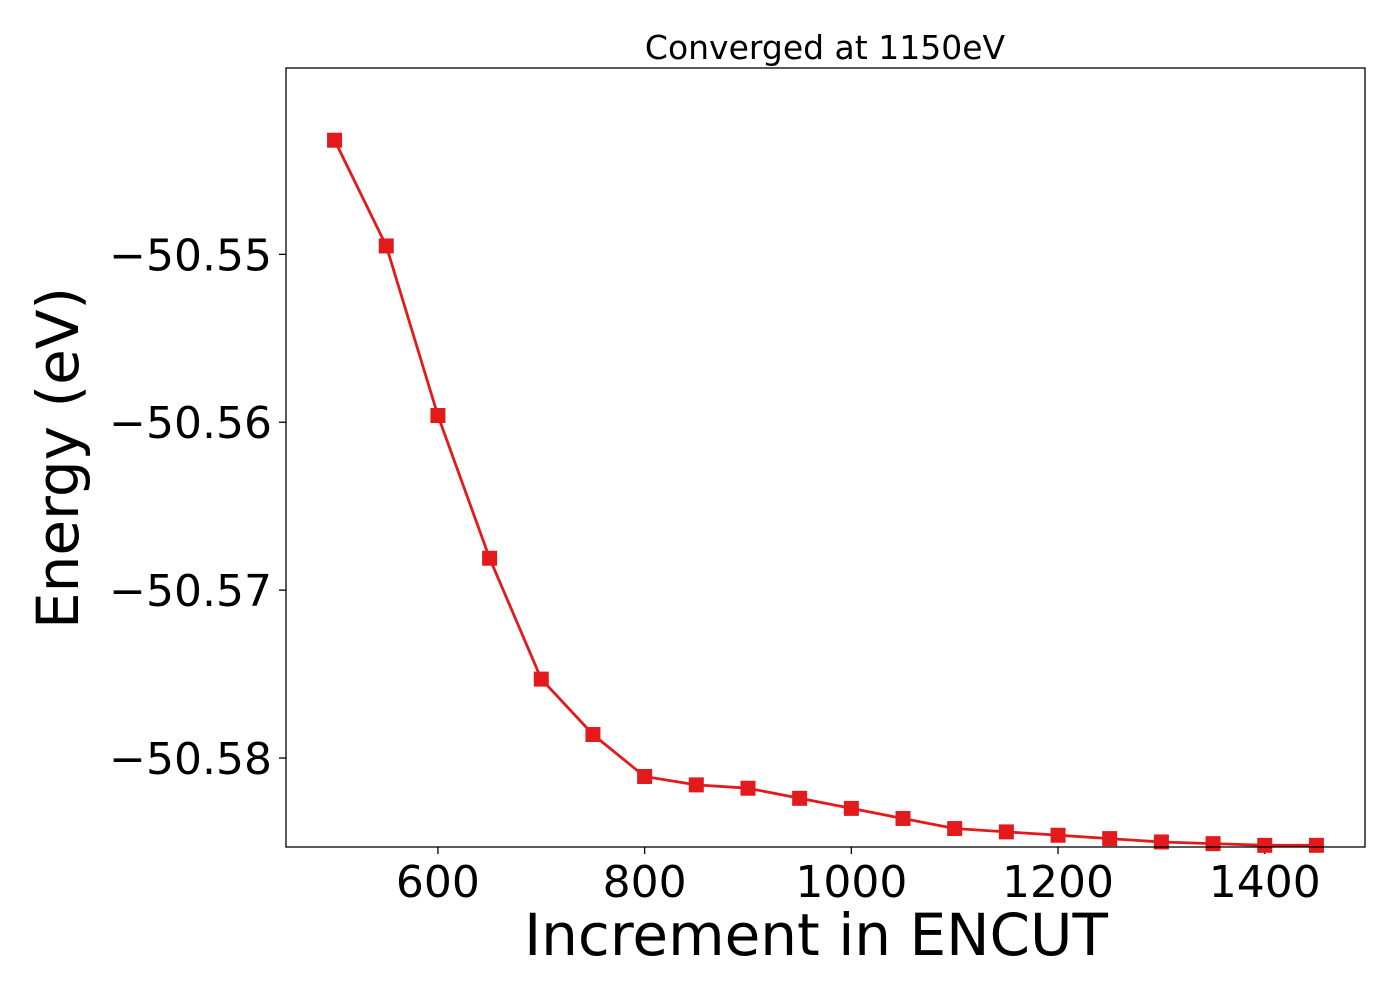  Describe the element at coordinates (816, 935) in the screenshot. I see `x-axis-title: Increment in ENCUT` at that location.